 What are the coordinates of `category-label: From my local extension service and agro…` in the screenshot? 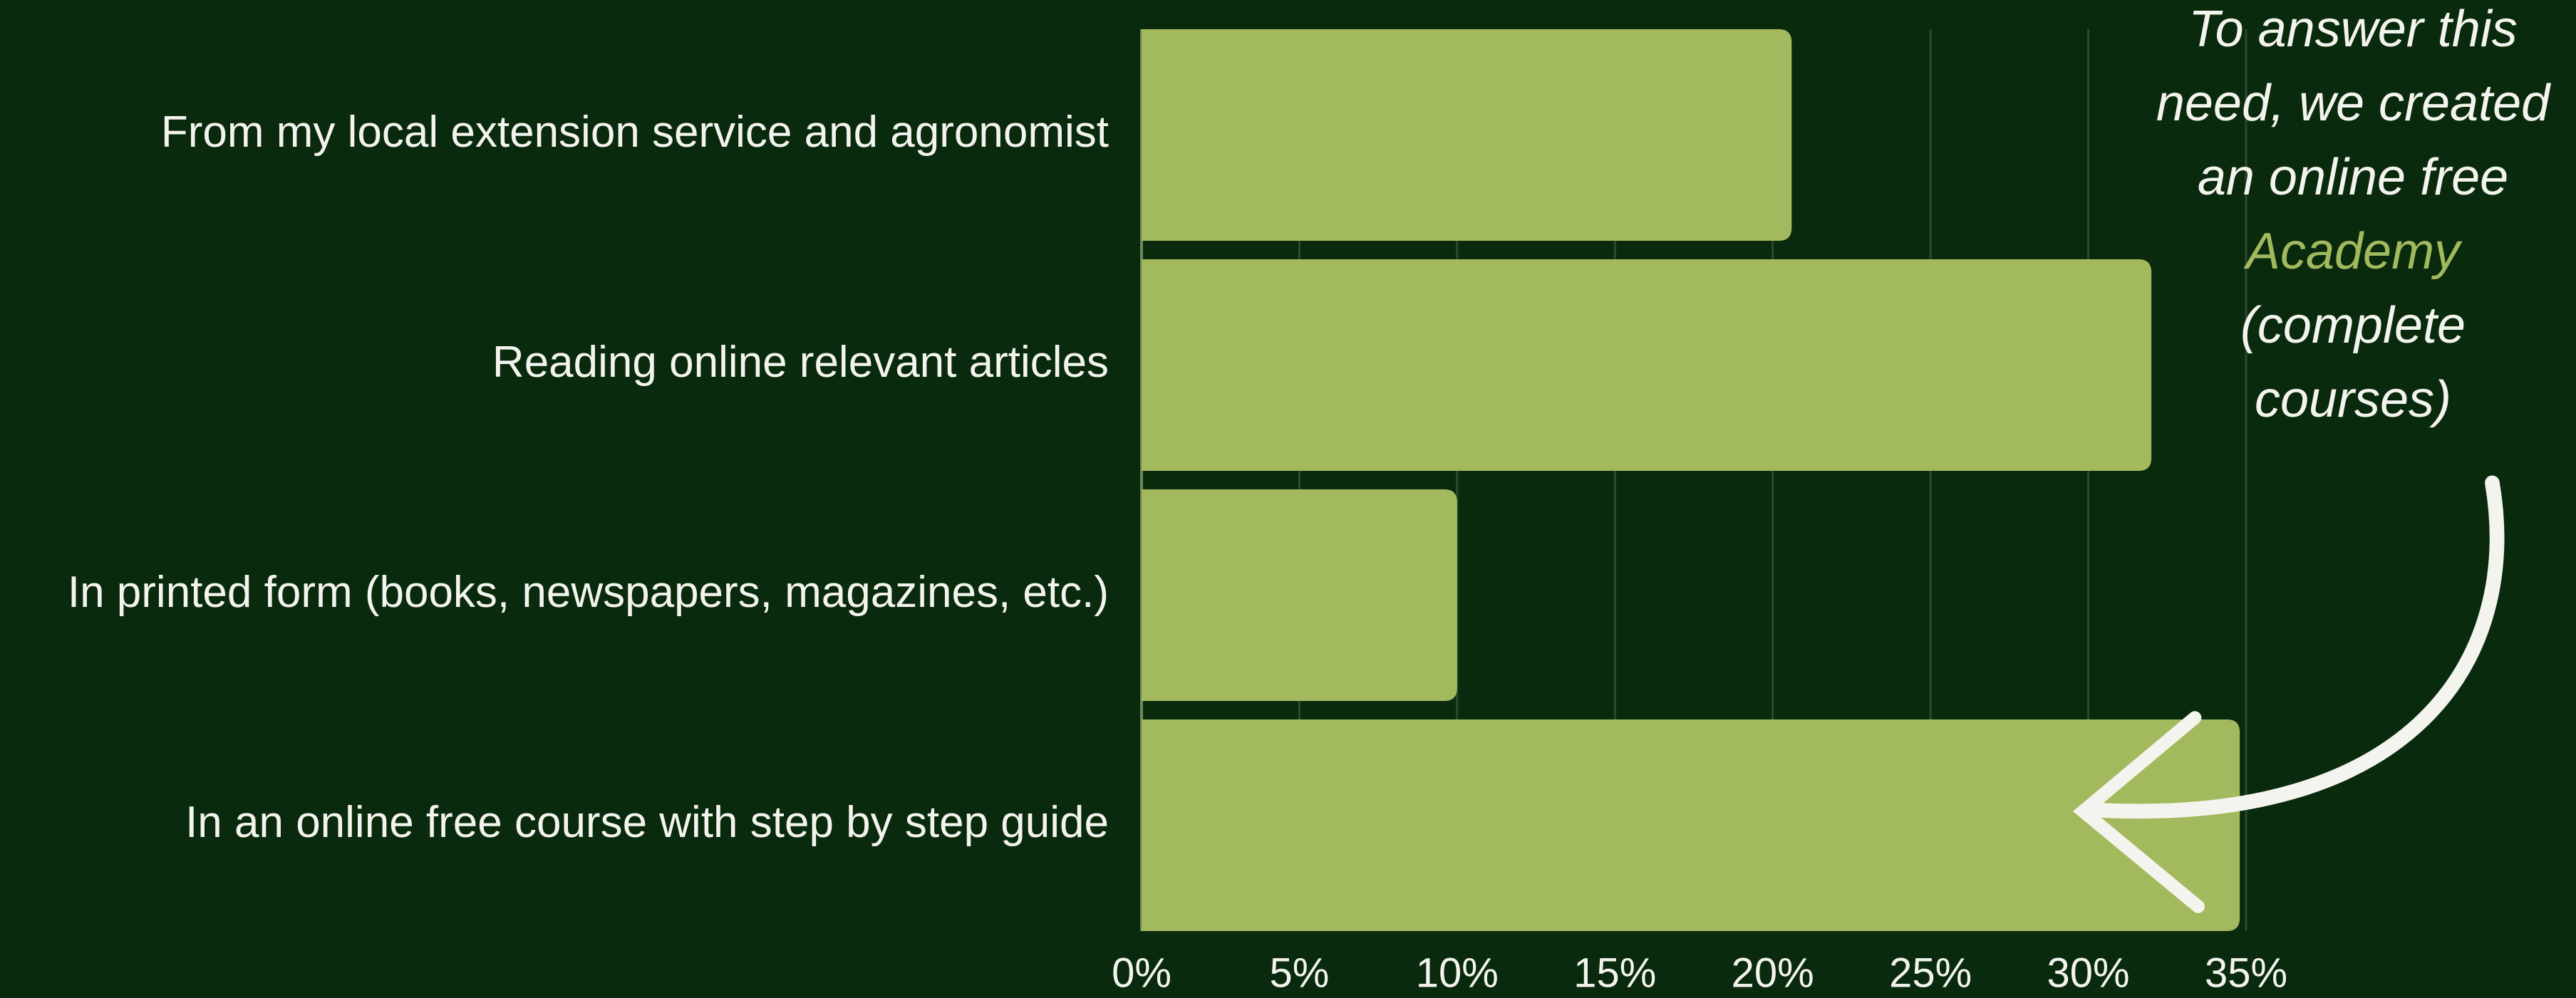 It's located at (635, 132).